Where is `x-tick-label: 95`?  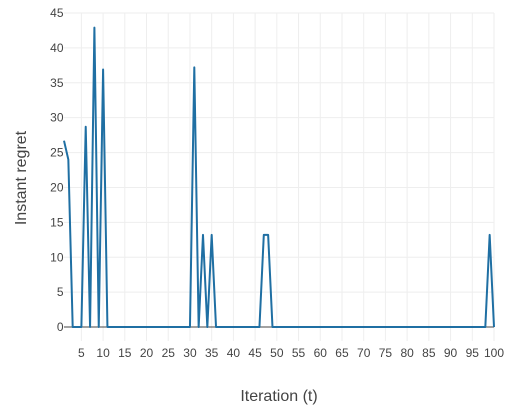 x-tick-label: 95 is located at coordinates (473, 353).